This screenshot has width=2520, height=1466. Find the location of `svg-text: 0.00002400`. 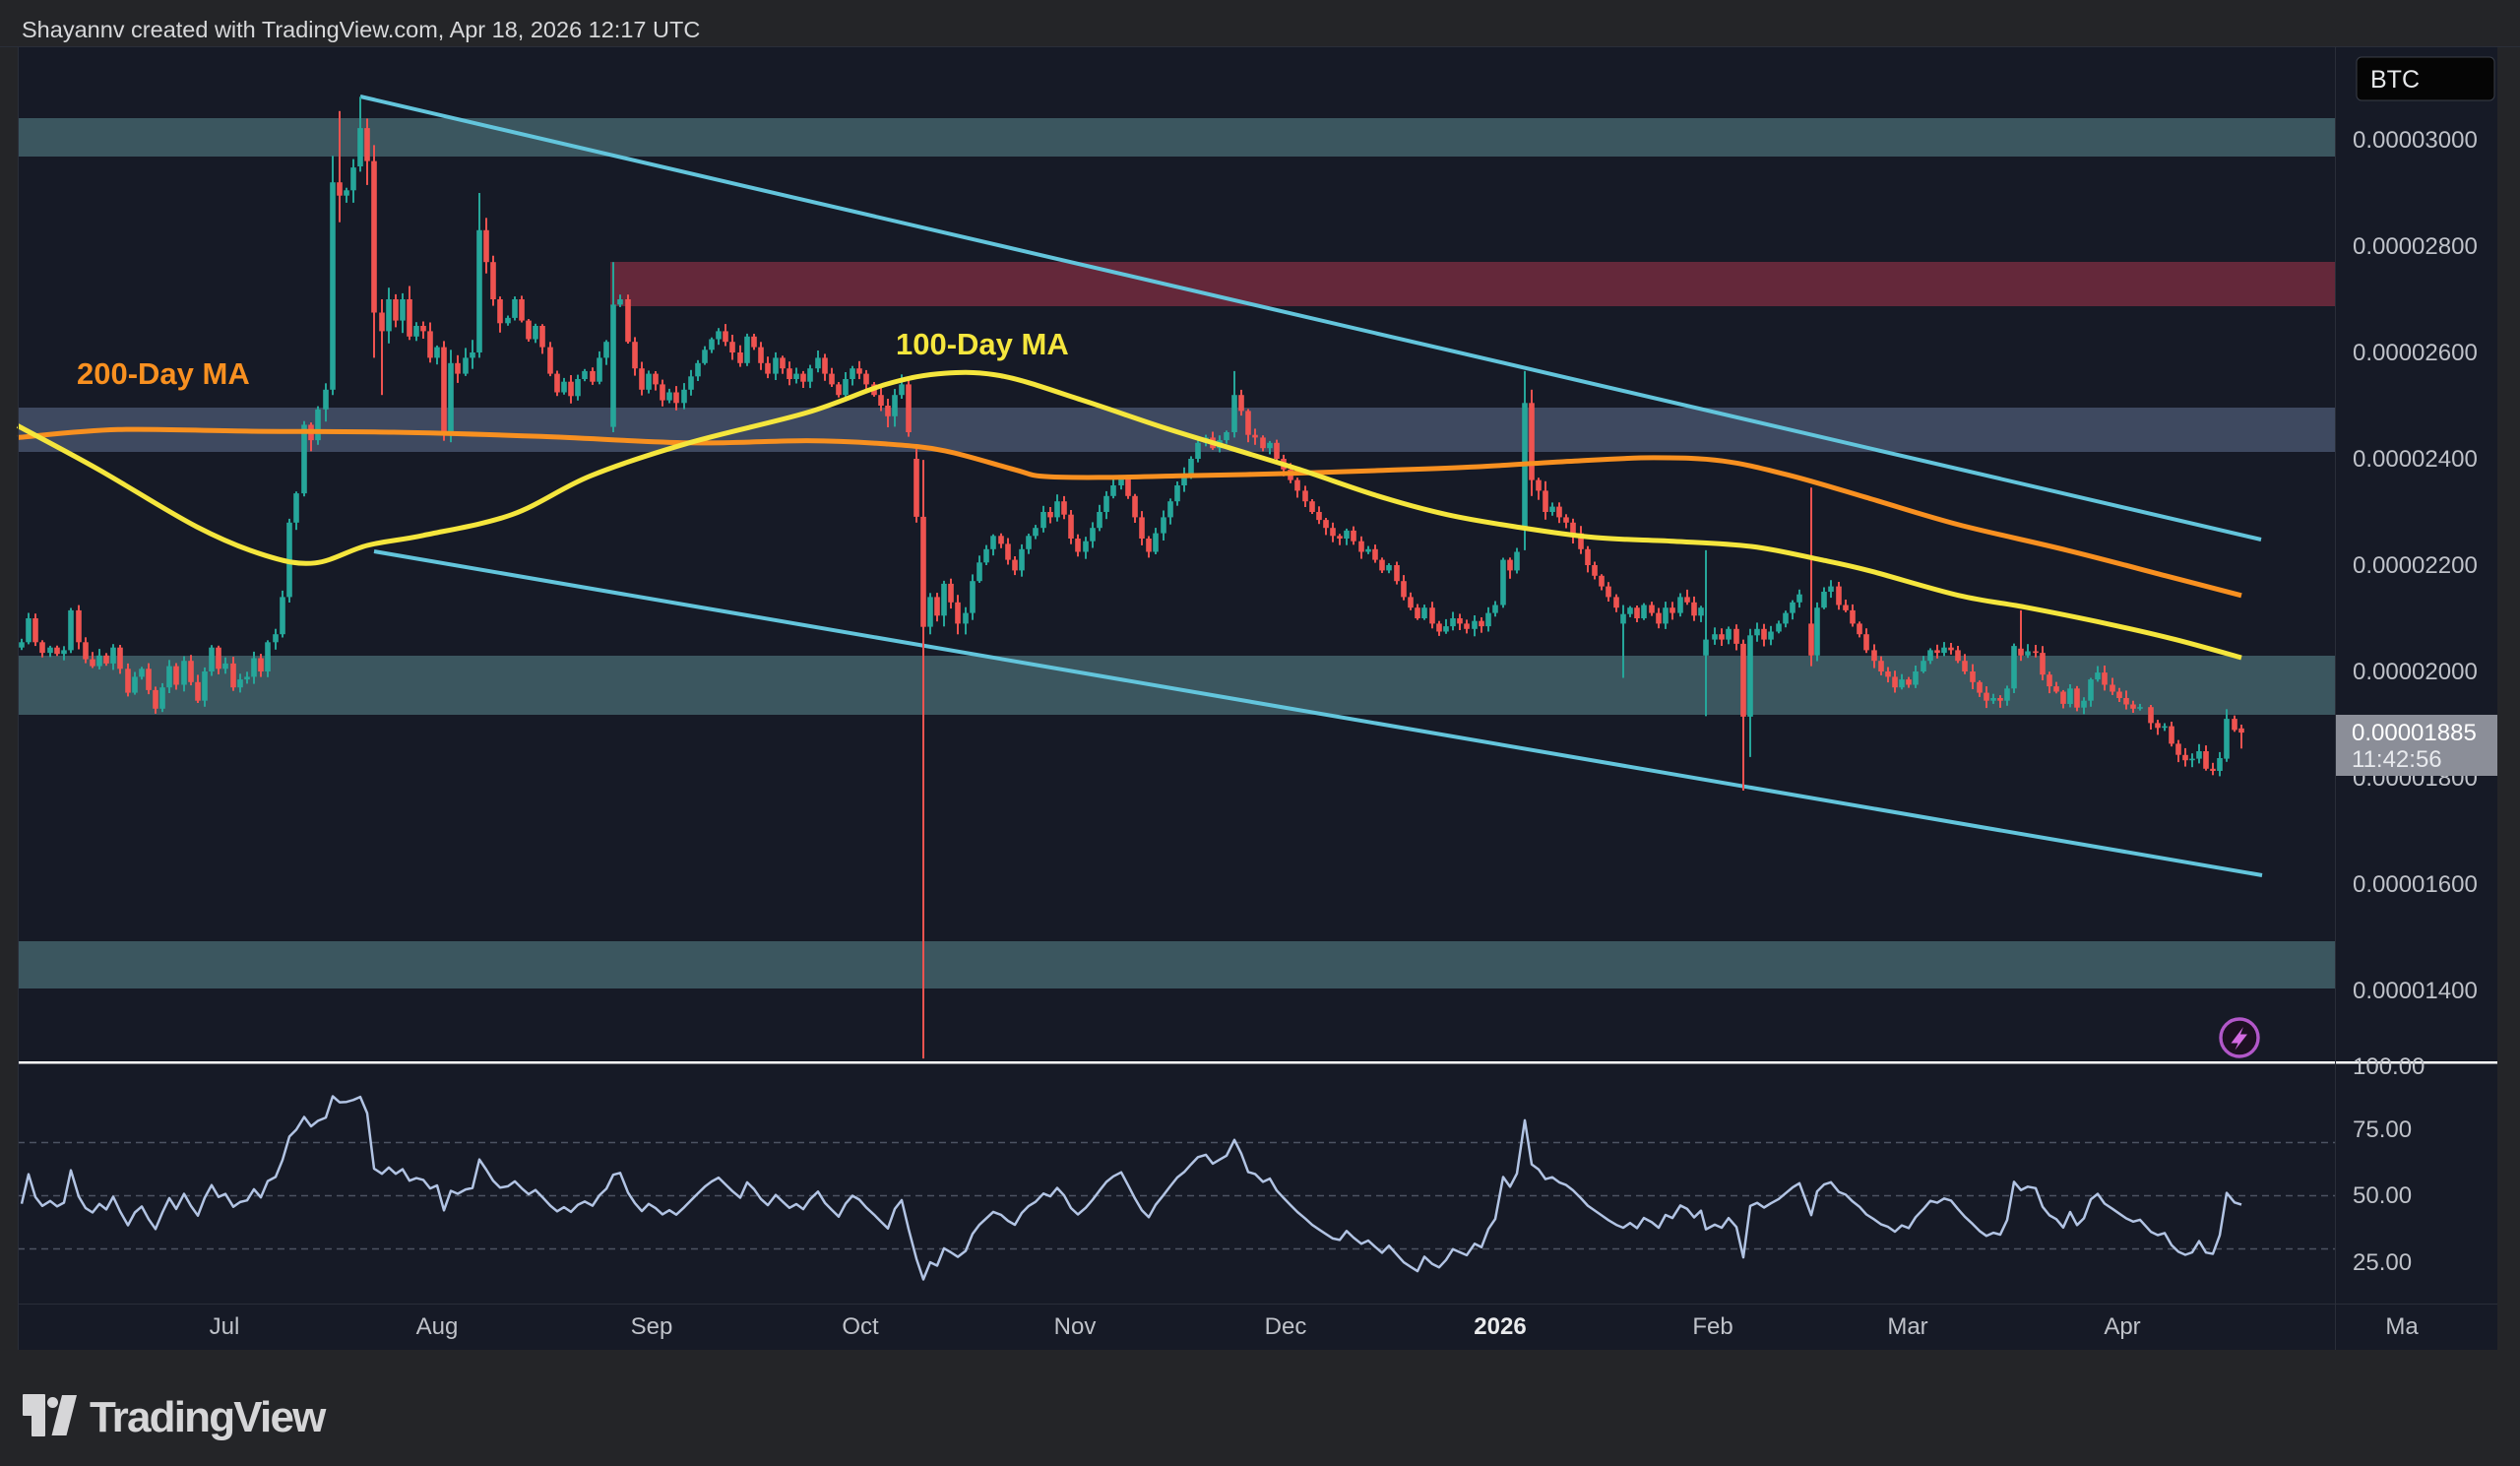

svg-text: 0.00002400 is located at coordinates (2415, 460).